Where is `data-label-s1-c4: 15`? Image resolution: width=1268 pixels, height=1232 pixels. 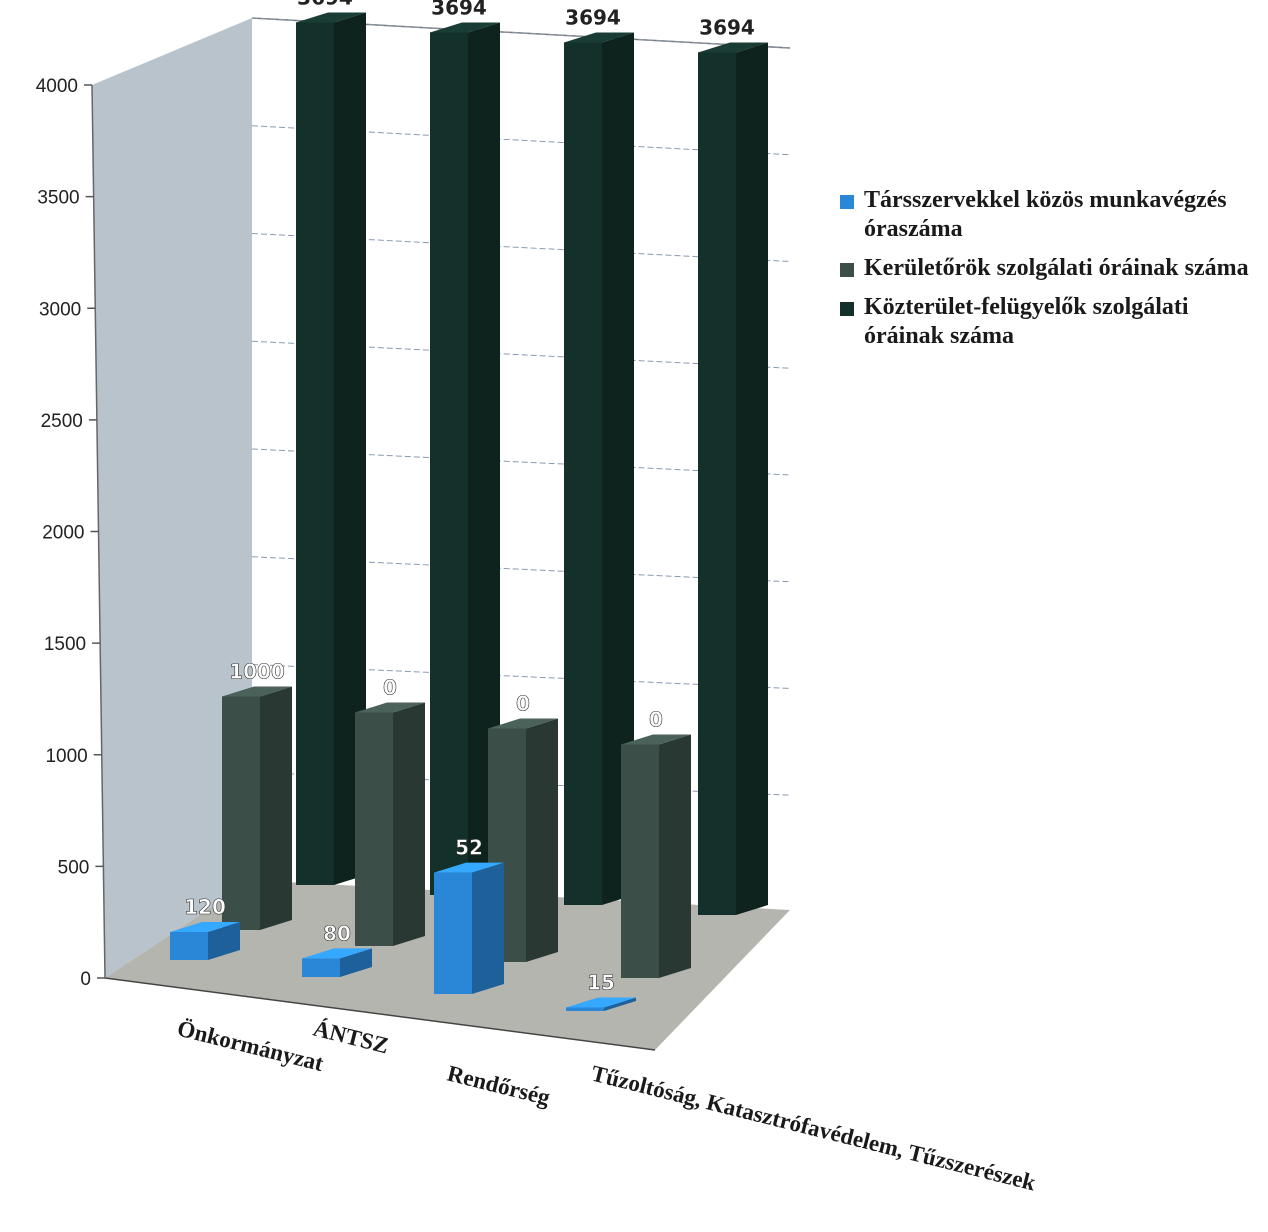 data-label-s1-c4: 15 is located at coordinates (601, 982).